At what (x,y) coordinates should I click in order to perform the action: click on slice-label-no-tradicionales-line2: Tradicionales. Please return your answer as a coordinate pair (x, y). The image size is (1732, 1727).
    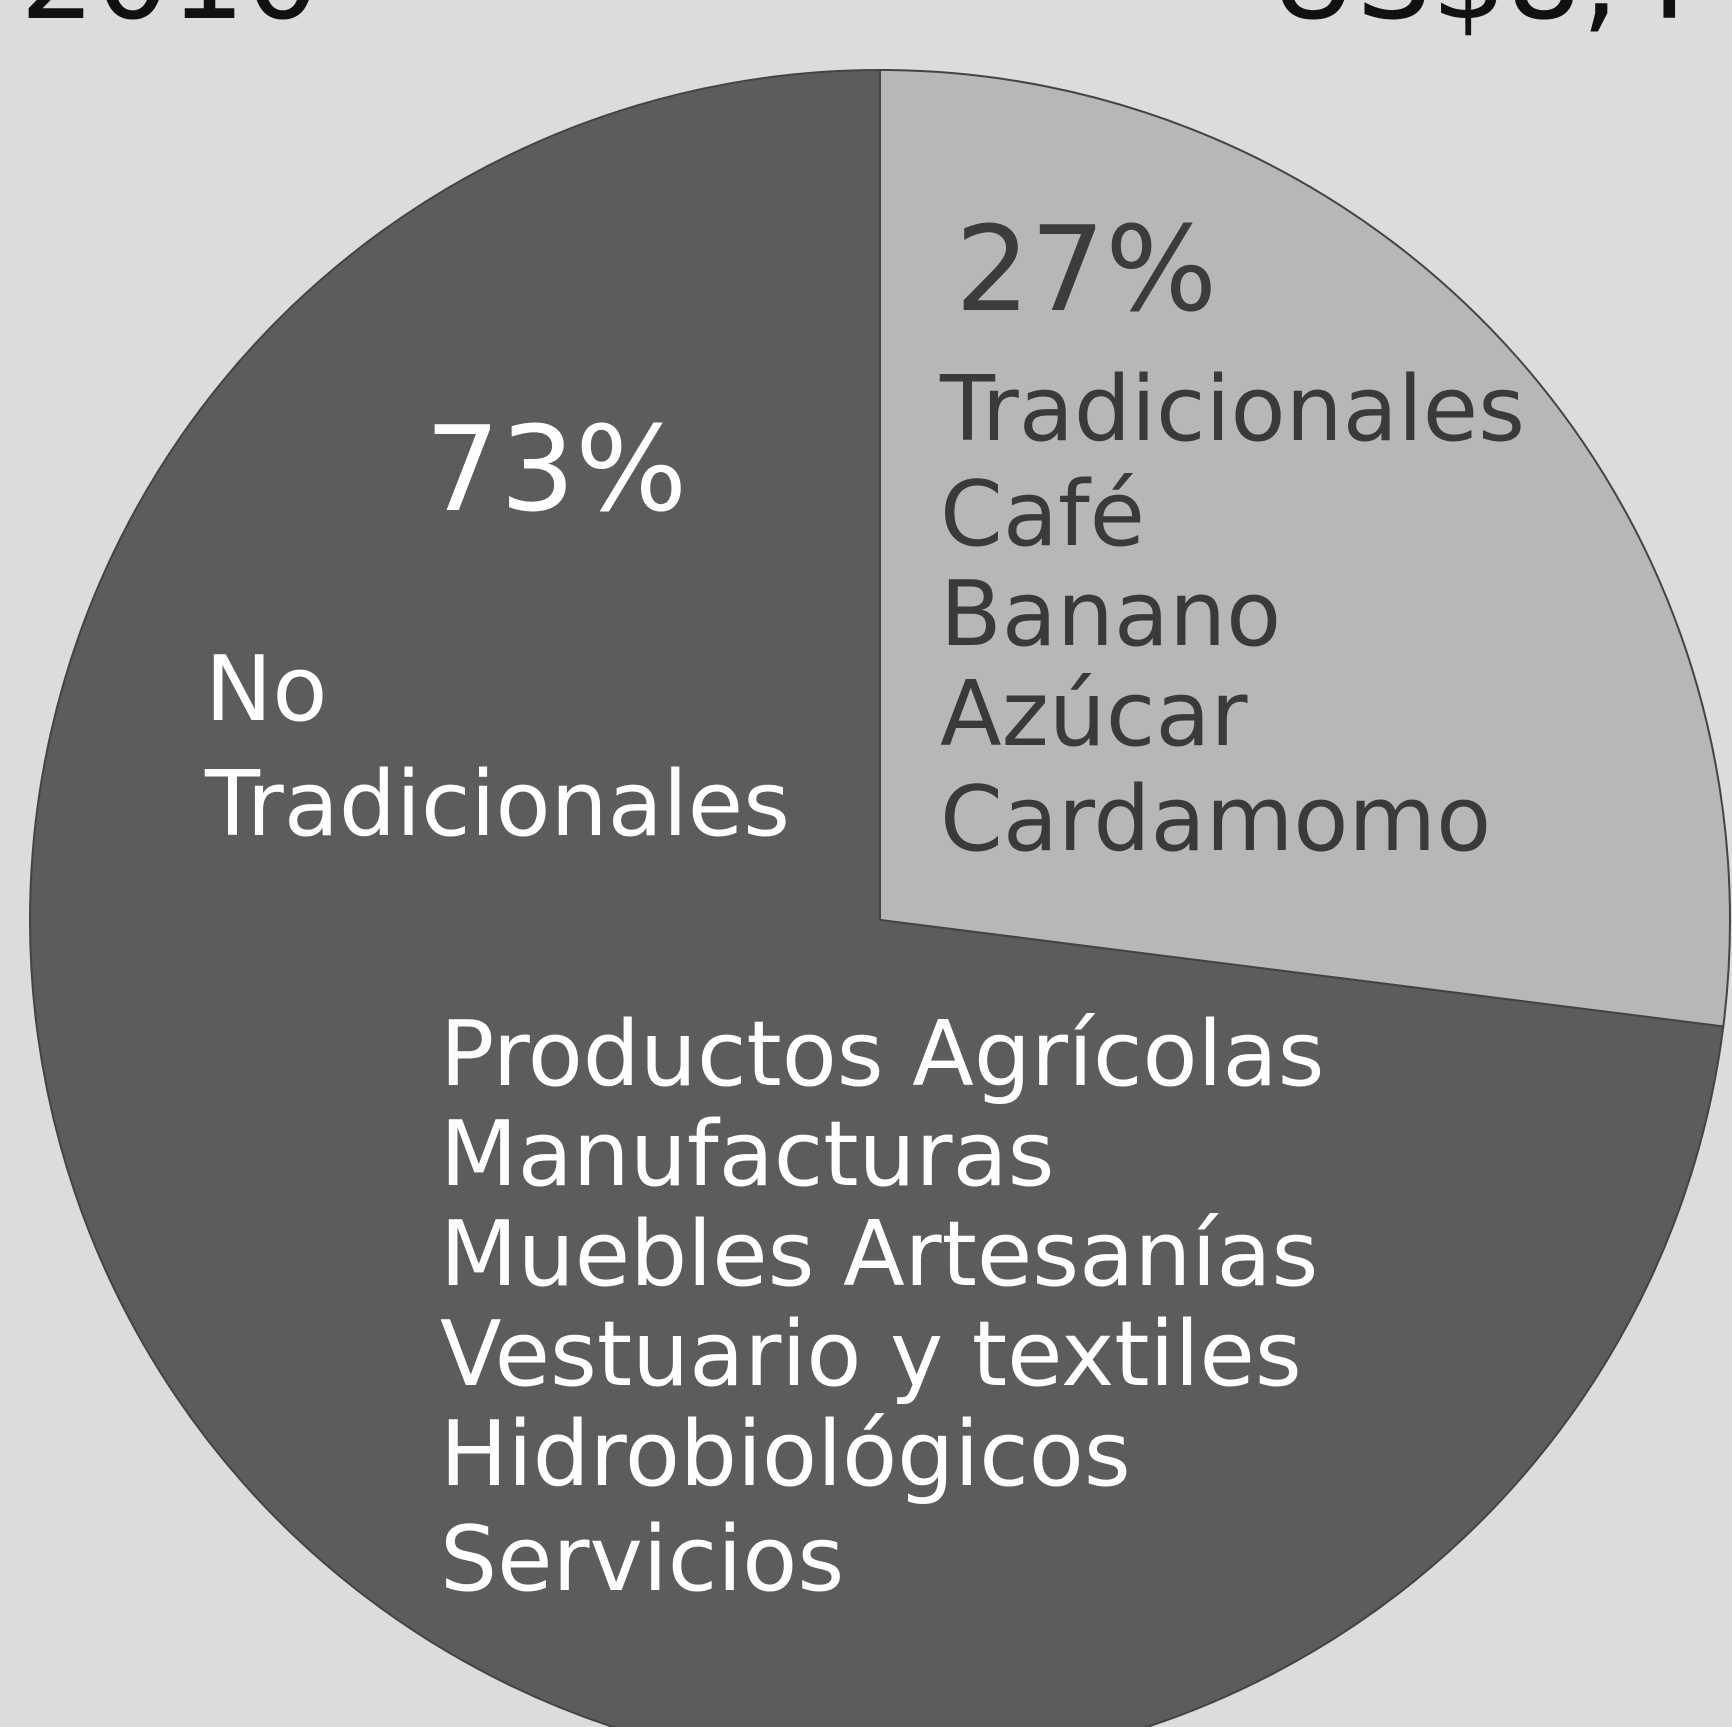
    Looking at the image, I should click on (497, 804).